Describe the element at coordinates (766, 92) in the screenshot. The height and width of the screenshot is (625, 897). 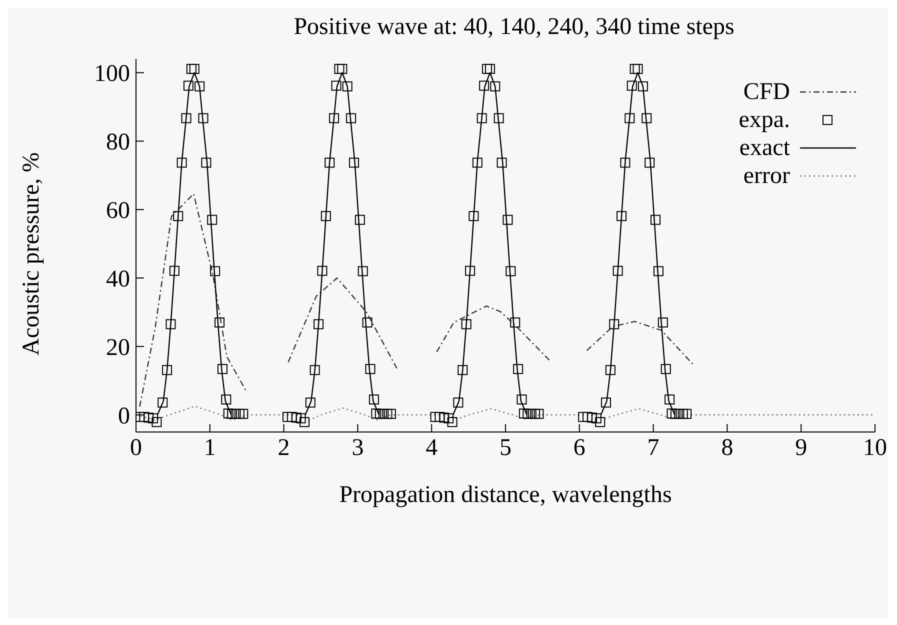
I see `legend-label: CFD` at that location.